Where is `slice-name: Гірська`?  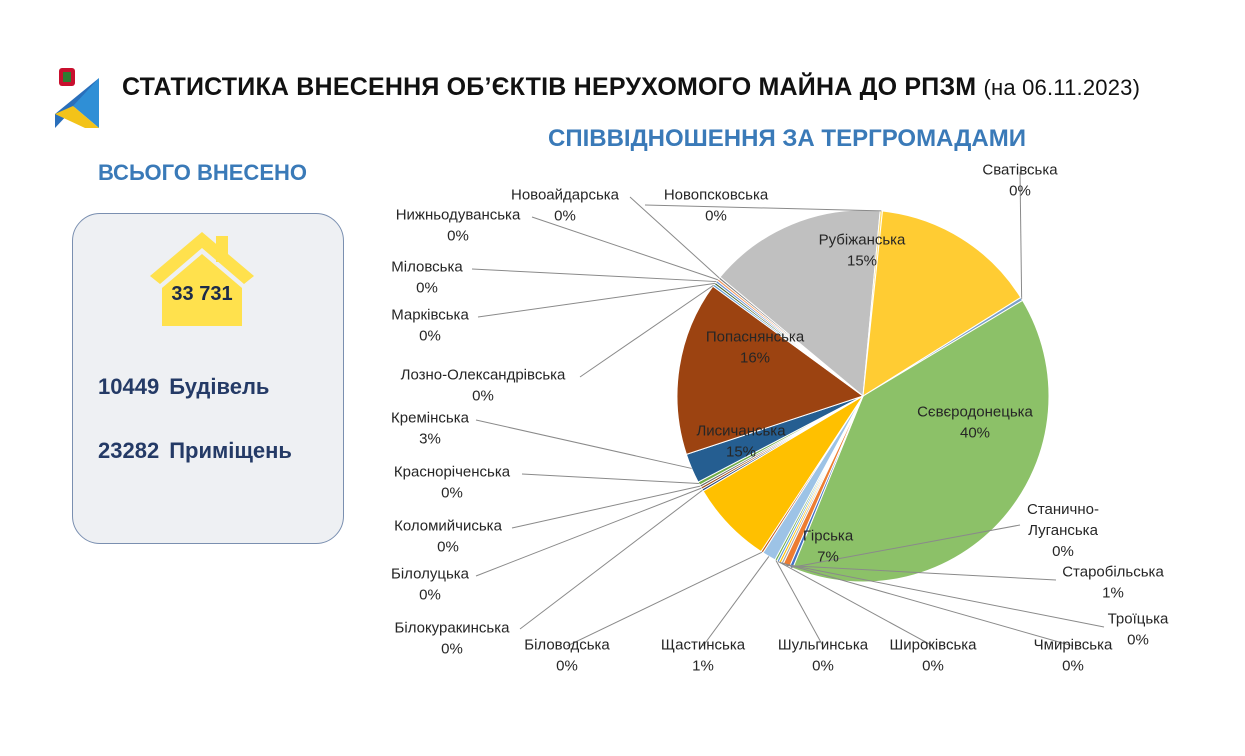
slice-name: Гірська is located at coordinates (828, 536).